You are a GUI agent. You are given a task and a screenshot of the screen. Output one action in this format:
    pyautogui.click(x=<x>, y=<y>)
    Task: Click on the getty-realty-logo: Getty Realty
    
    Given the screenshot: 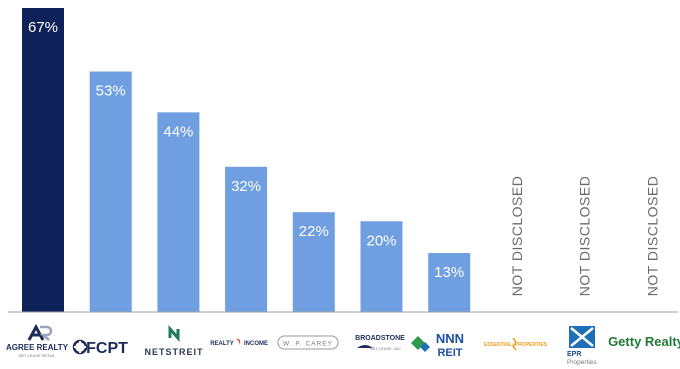 What is the action you would take?
    pyautogui.click(x=644, y=341)
    